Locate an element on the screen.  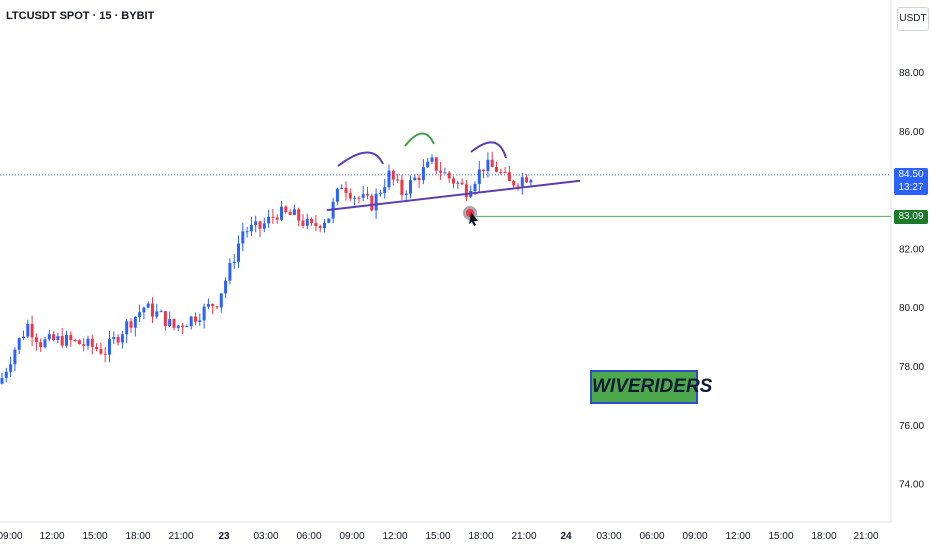
right-shoulder-arc is located at coordinates (488, 150).